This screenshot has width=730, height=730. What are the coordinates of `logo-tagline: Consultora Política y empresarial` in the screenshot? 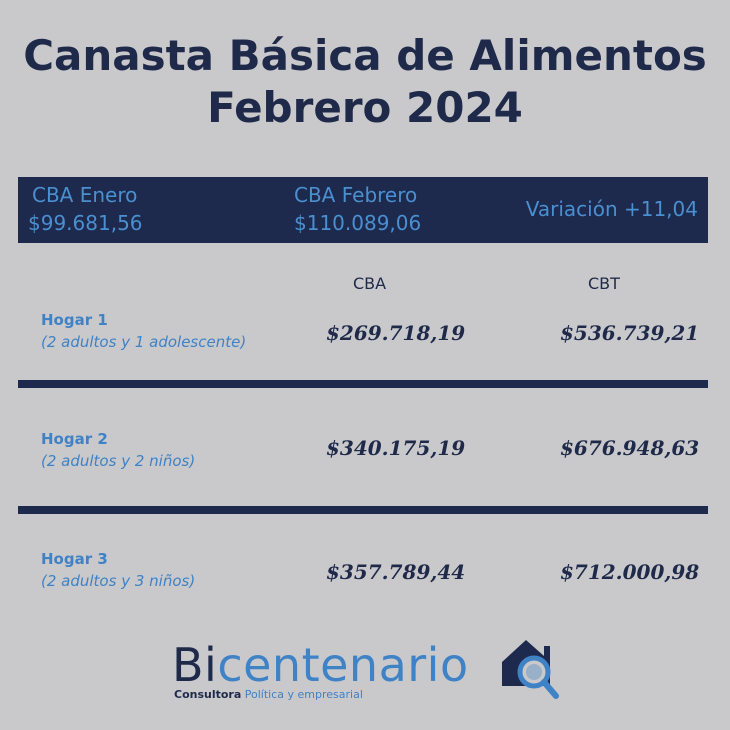 It's located at (268, 694).